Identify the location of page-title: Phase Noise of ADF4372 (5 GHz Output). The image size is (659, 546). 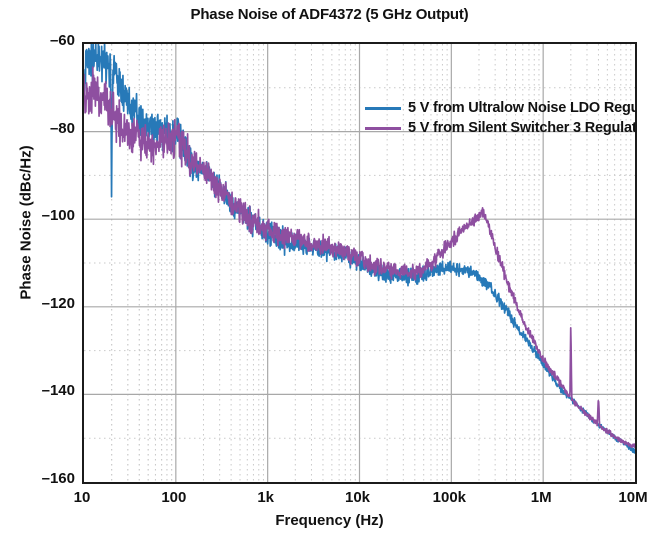
(329, 14).